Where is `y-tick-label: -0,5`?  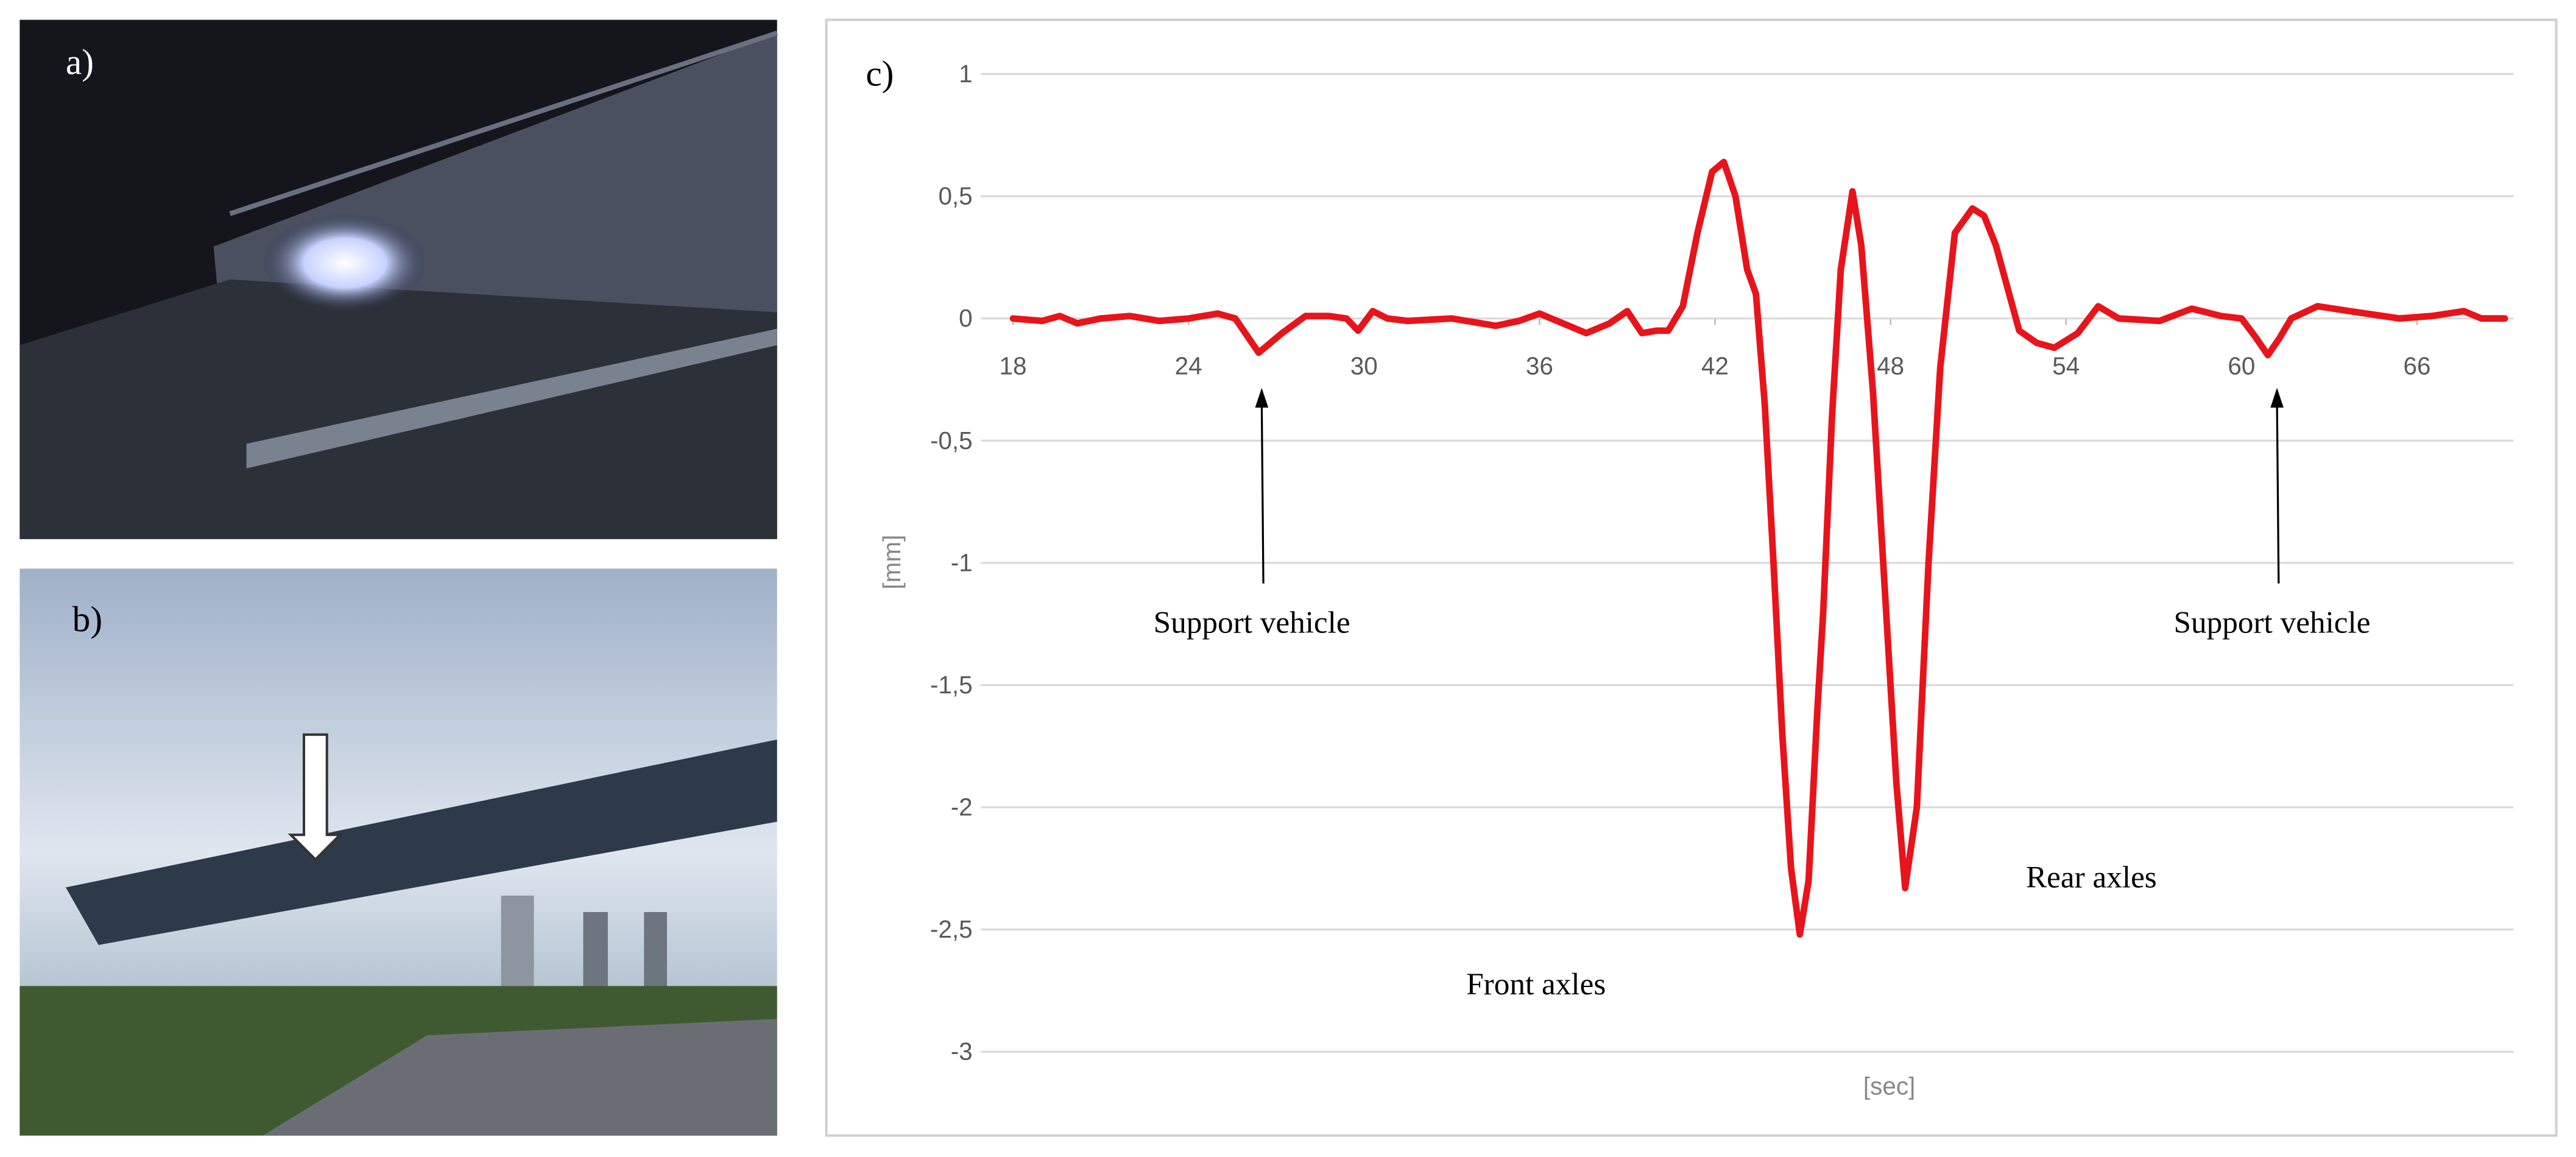
y-tick-label: -0,5 is located at coordinates (951, 440).